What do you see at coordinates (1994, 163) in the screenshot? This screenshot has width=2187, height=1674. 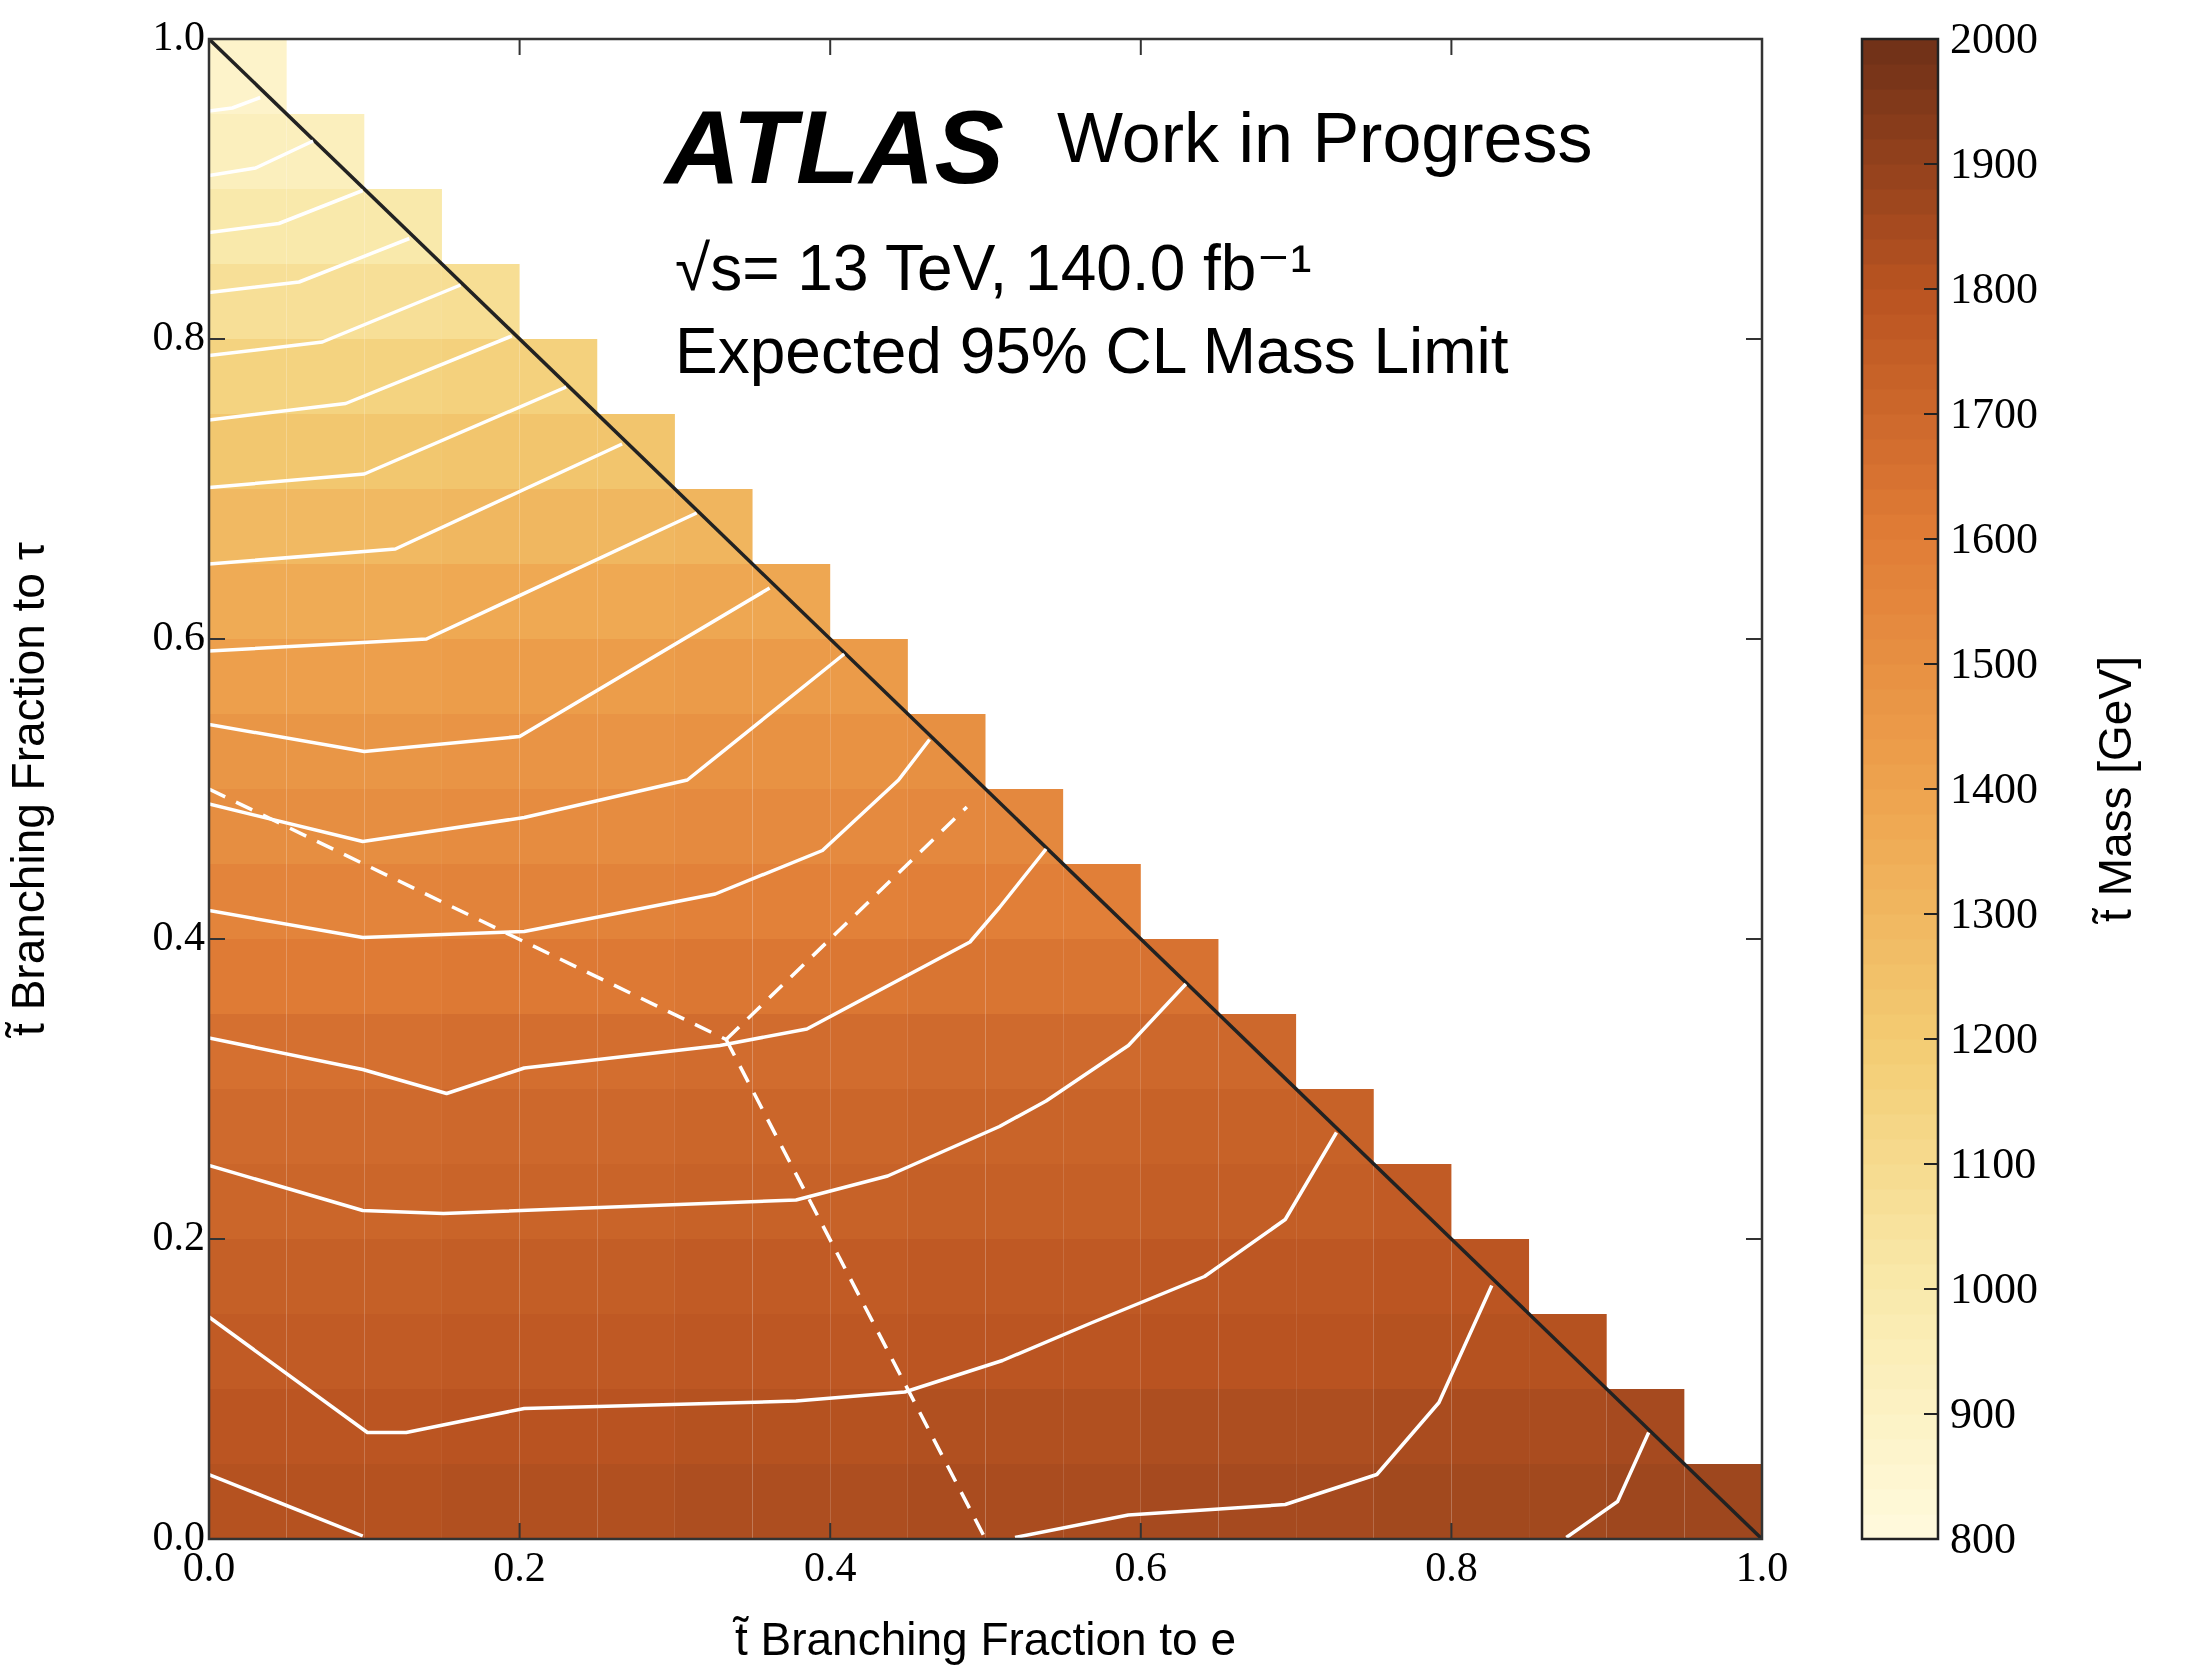 I see `color-bar-label: 1900` at bounding box center [1994, 163].